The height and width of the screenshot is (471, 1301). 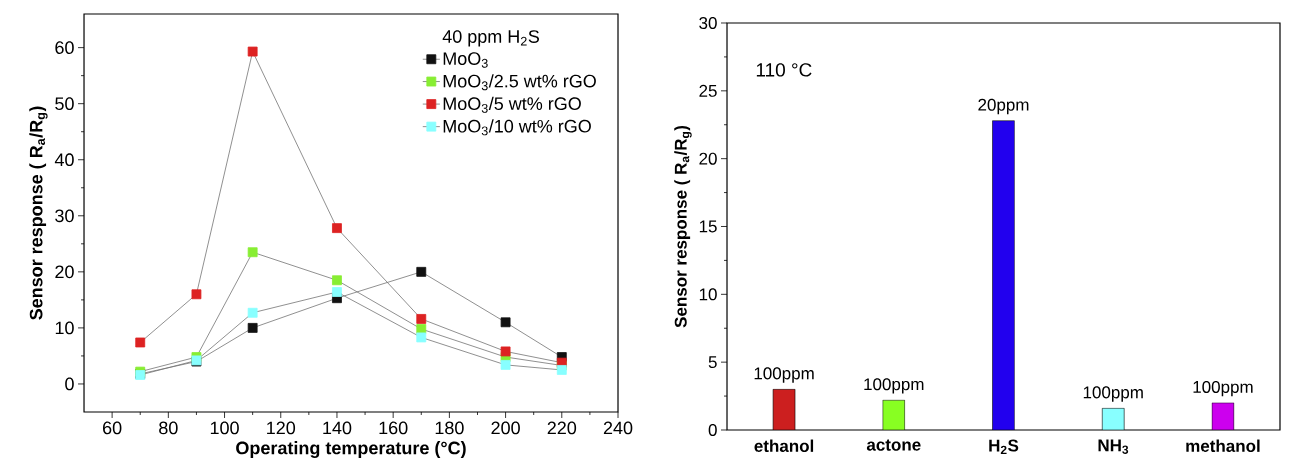 What do you see at coordinates (512, 104) in the screenshot?
I see `legend-label: MoO$_{3}$/5 wt% rGO` at bounding box center [512, 104].